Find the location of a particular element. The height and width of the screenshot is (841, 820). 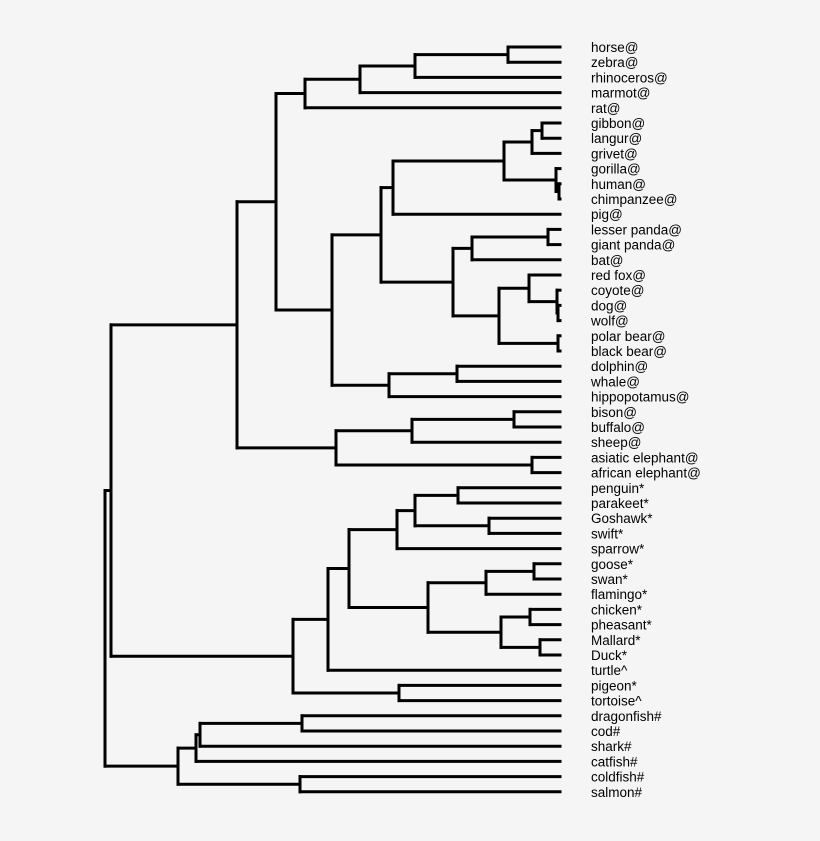

leaf-label: parakeet* is located at coordinates (620, 503).